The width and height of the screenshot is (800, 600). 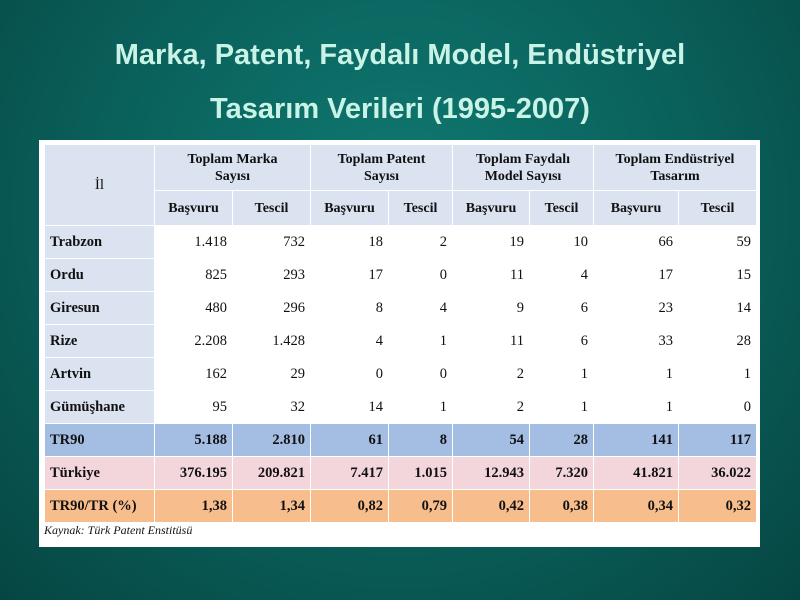 I want to click on table-cell: 33, so click(x=636, y=341).